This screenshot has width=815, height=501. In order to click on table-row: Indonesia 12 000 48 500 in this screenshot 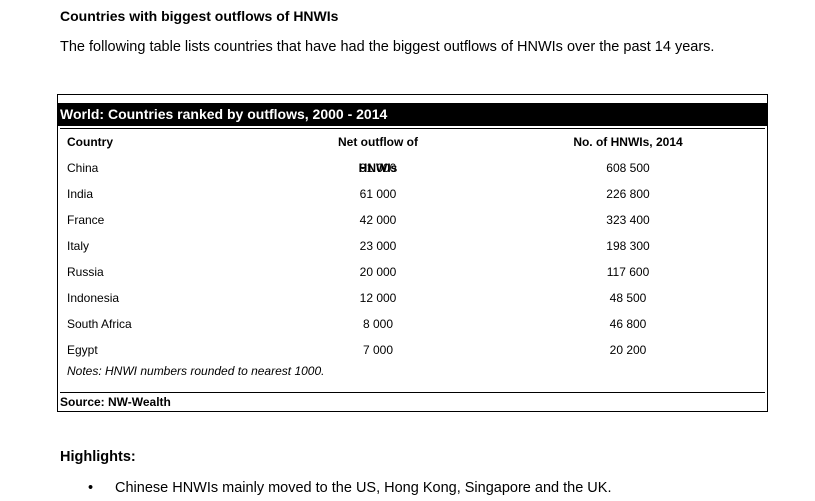, I will do `click(412, 298)`.